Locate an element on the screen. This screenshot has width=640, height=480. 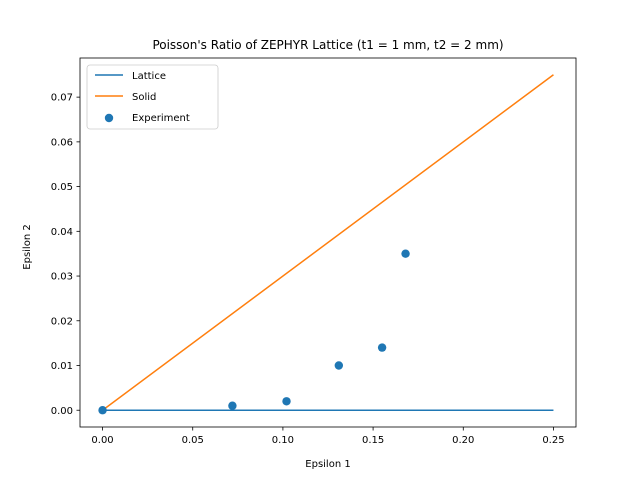
legend-label-solid: Solid is located at coordinates (144, 97).